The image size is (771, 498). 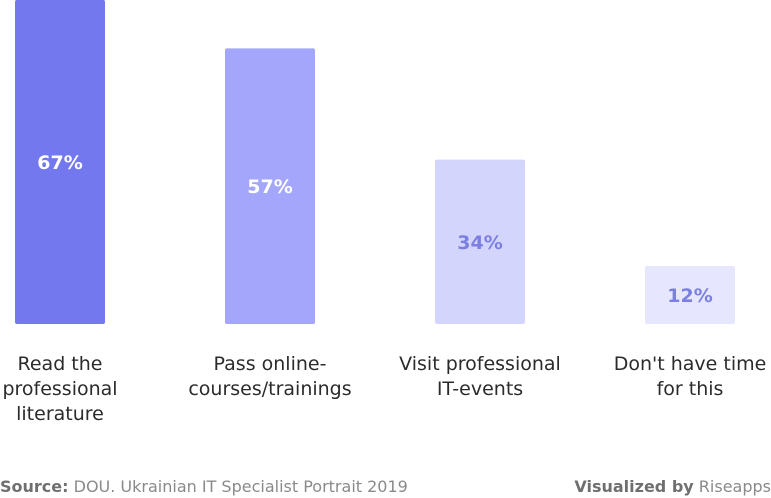 What do you see at coordinates (34, 486) in the screenshot?
I see `source-label: Source:` at bounding box center [34, 486].